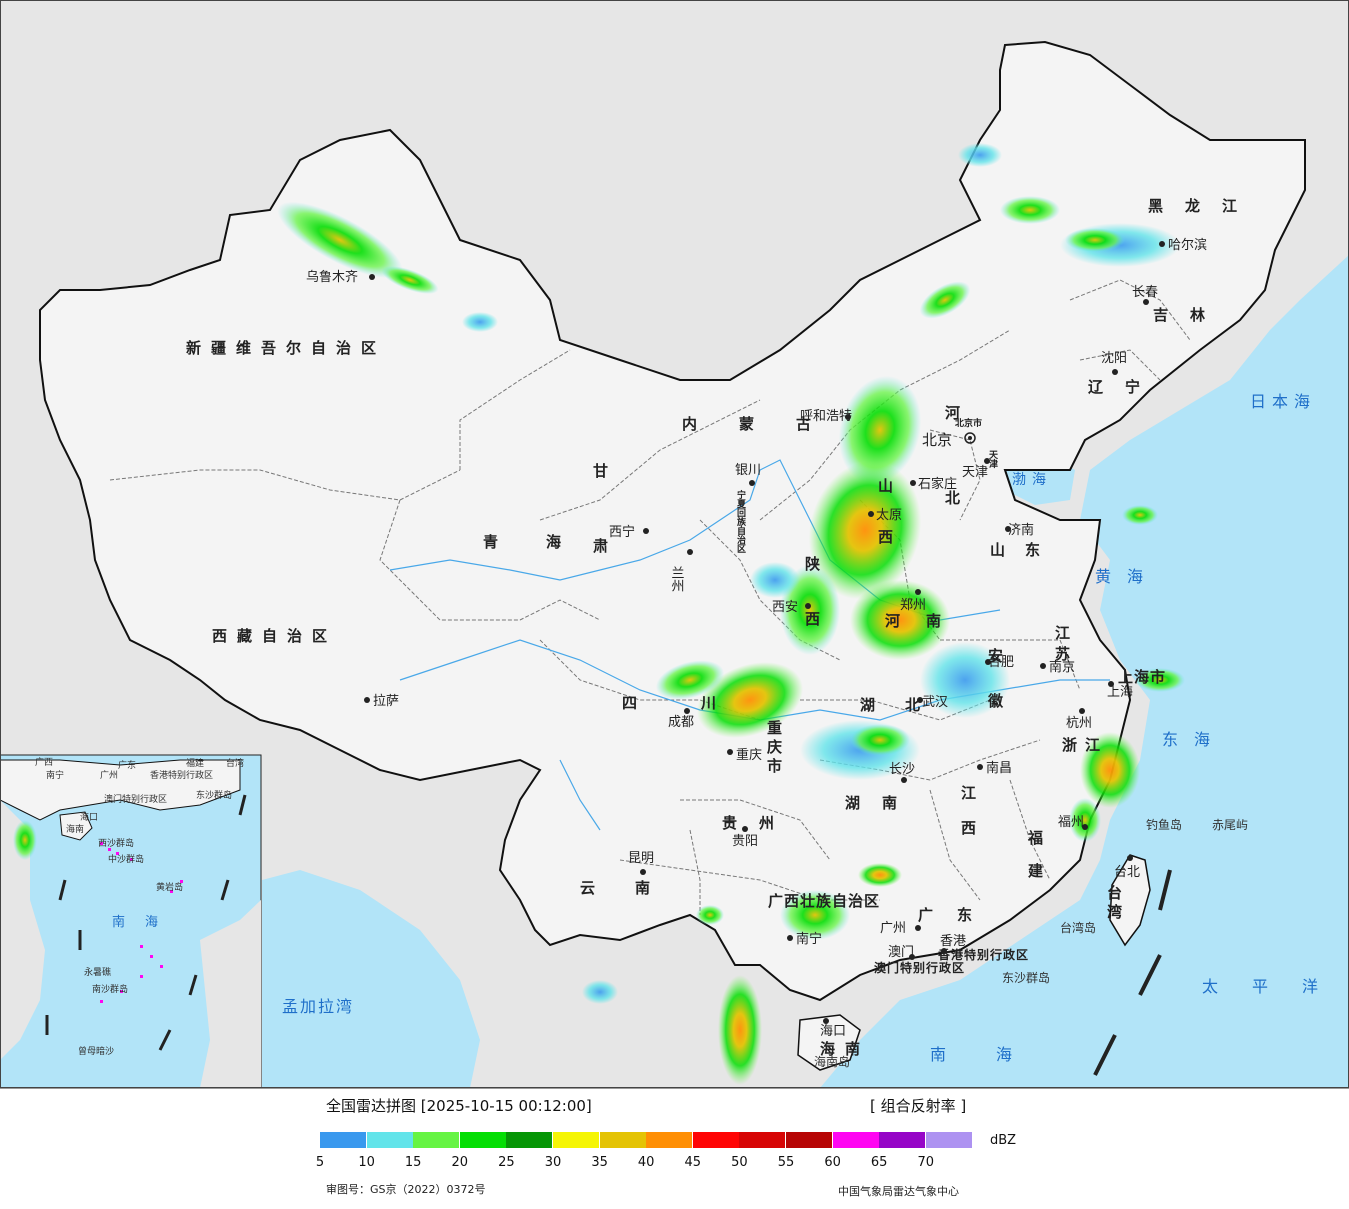 The height and width of the screenshot is (1209, 1349). I want to click on inset-label: 海口, so click(89, 817).